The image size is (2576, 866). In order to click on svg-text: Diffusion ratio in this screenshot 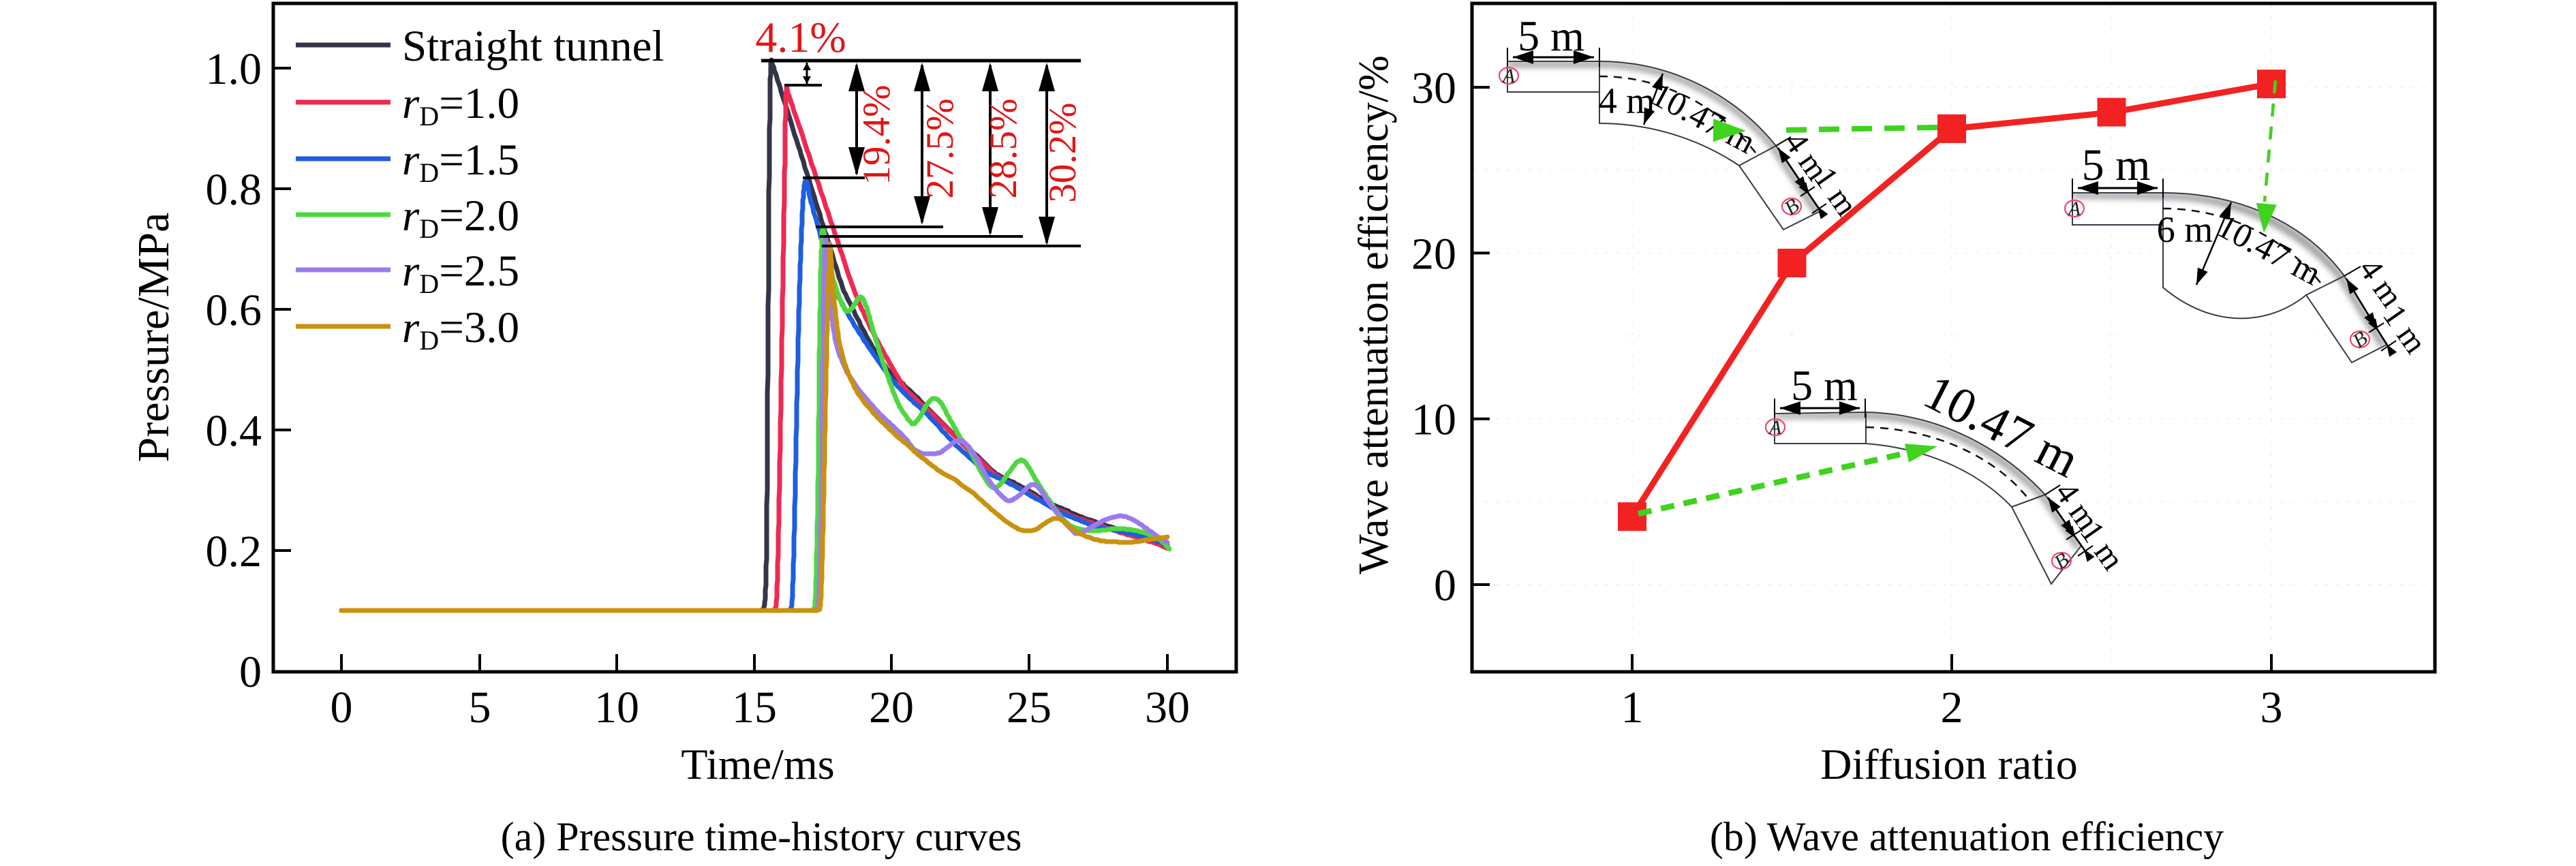, I will do `click(1949, 764)`.